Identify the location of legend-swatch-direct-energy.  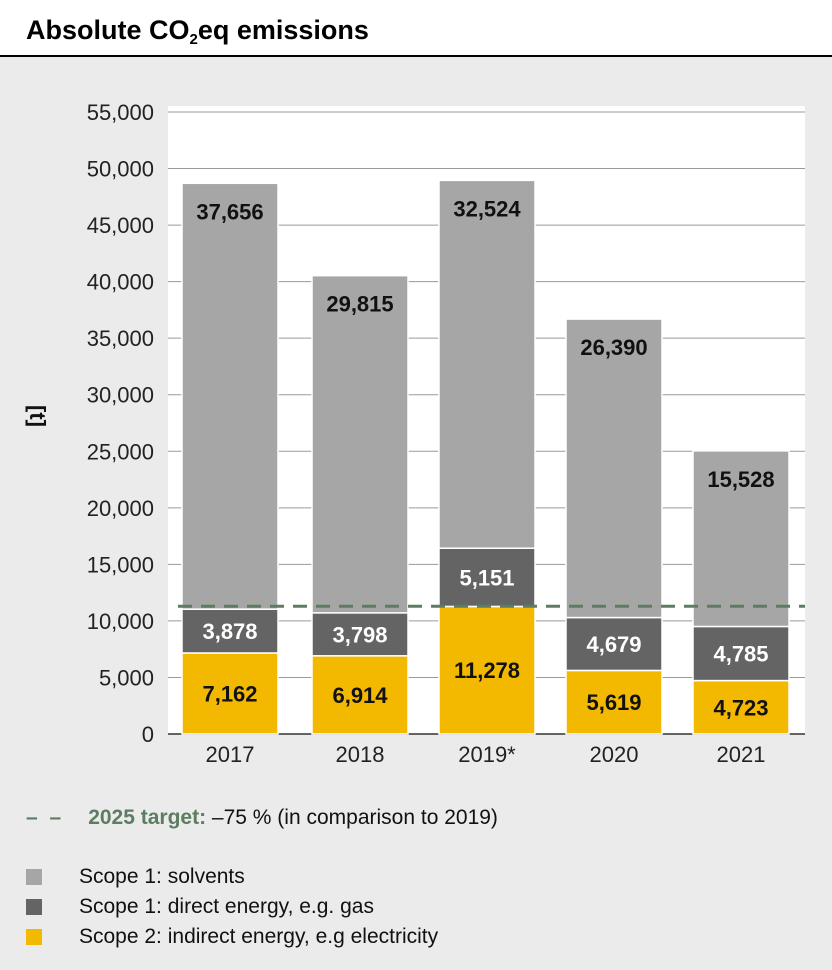
(34, 907).